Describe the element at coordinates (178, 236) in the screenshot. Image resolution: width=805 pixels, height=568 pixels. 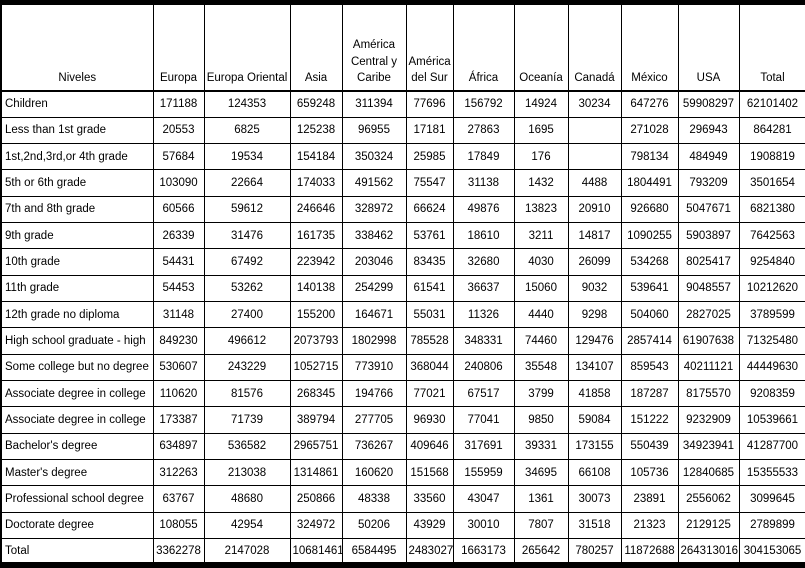
I see `value-cell: 26339` at that location.